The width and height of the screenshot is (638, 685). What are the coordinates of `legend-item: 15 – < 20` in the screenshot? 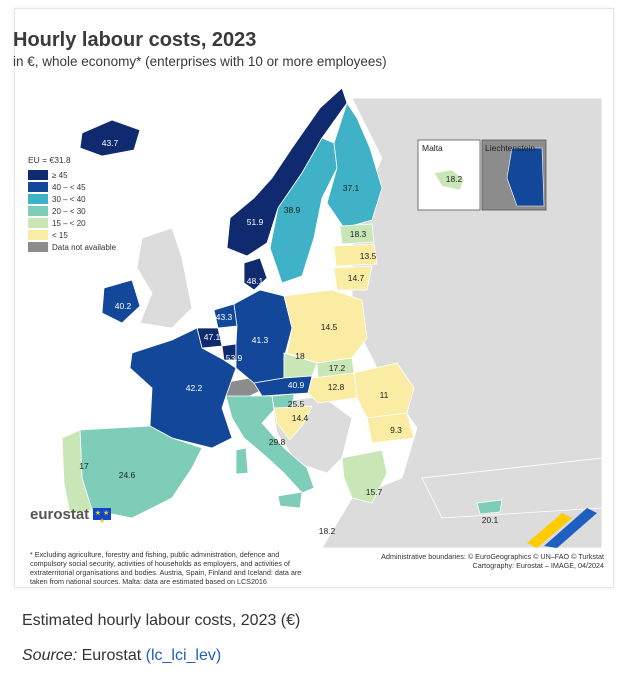 It's located at (72, 223).